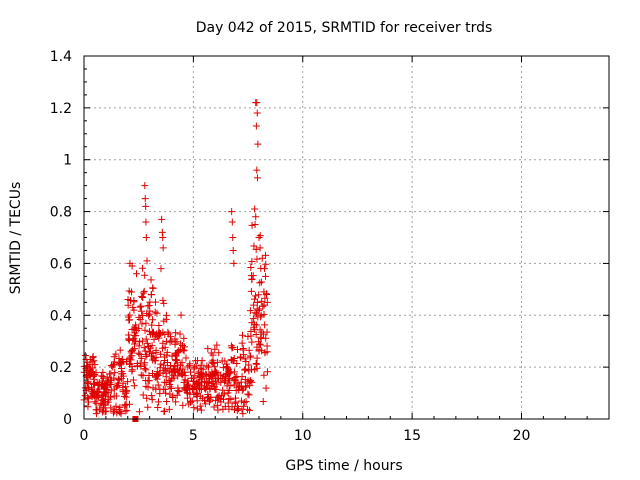  I want to click on x-tick-label: 20, so click(522, 436).